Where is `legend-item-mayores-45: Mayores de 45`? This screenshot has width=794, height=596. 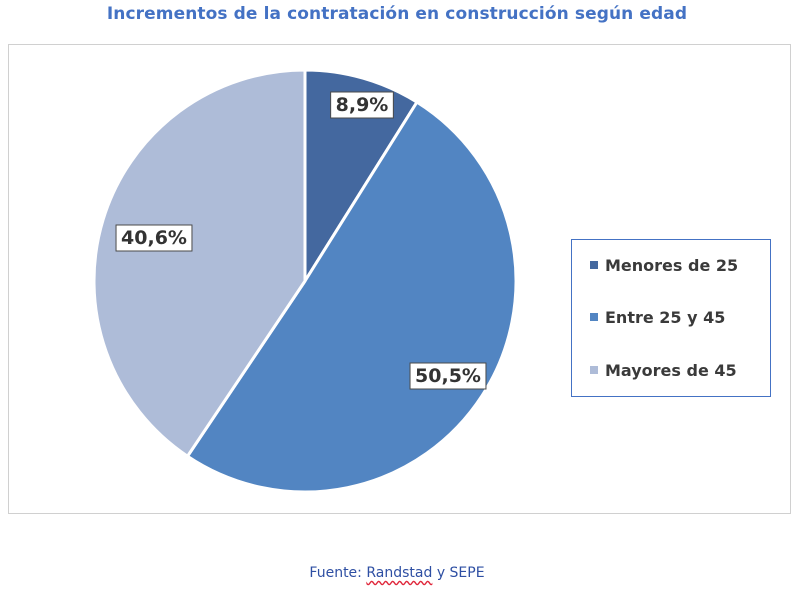 legend-item-mayores-45: Mayores de 45 is located at coordinates (663, 371).